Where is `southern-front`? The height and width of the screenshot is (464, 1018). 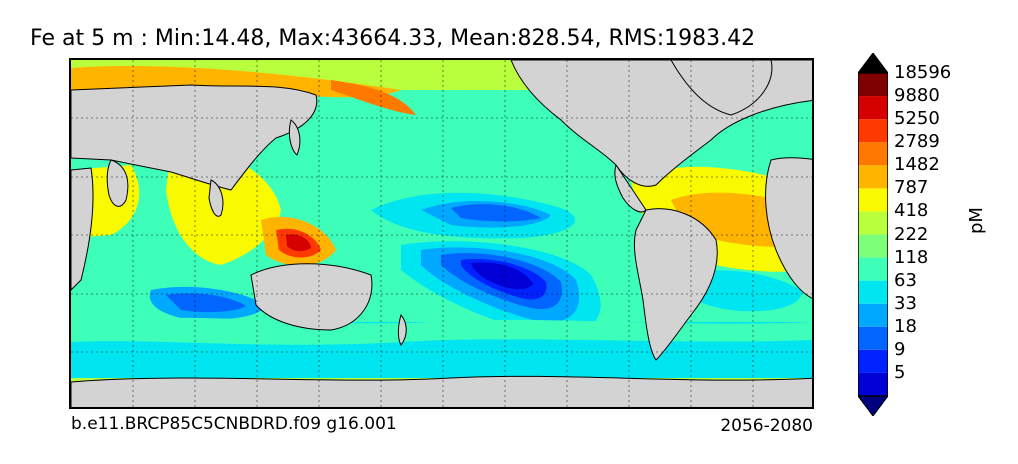
southern-front is located at coordinates (441, 331).